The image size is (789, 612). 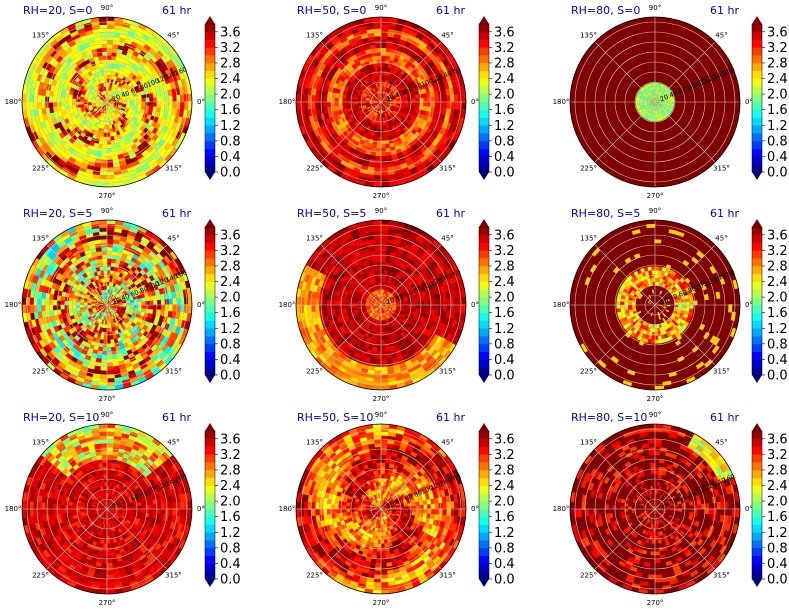 What do you see at coordinates (777, 63) in the screenshot?
I see `colorbar-tick-label: 2.8` at bounding box center [777, 63].